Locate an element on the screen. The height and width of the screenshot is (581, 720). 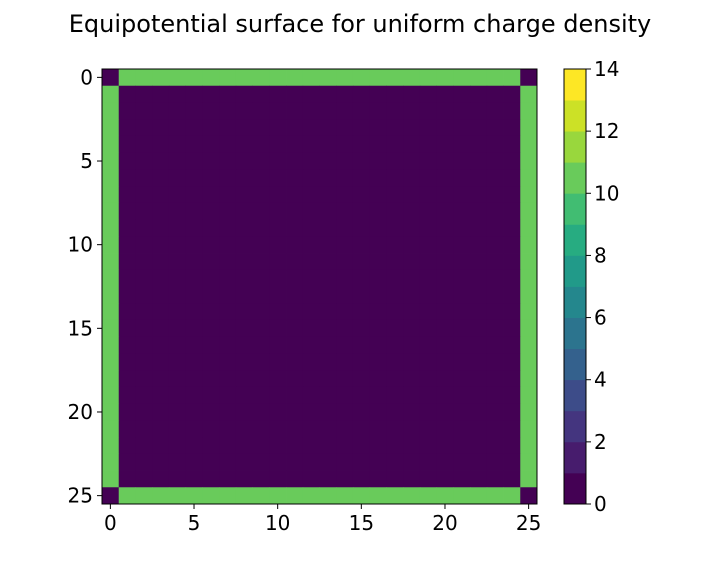
colorbar-tick-label: 12 is located at coordinates (606, 131).